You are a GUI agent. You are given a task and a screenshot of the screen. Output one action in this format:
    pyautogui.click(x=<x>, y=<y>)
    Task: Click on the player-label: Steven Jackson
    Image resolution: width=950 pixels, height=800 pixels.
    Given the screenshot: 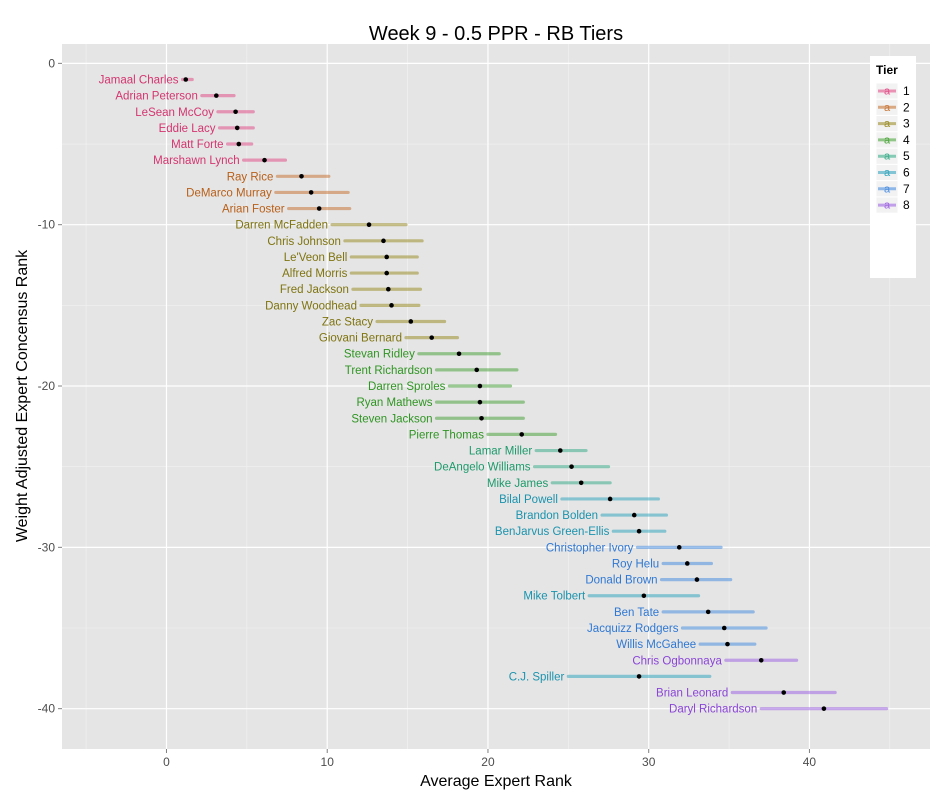 What is the action you would take?
    pyautogui.click(x=391, y=419)
    